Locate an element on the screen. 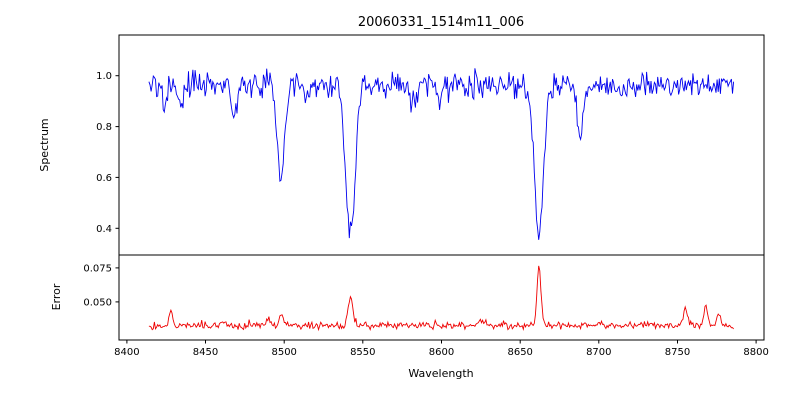  spectrum-y-tick-label: 0.8 is located at coordinates (104, 127).